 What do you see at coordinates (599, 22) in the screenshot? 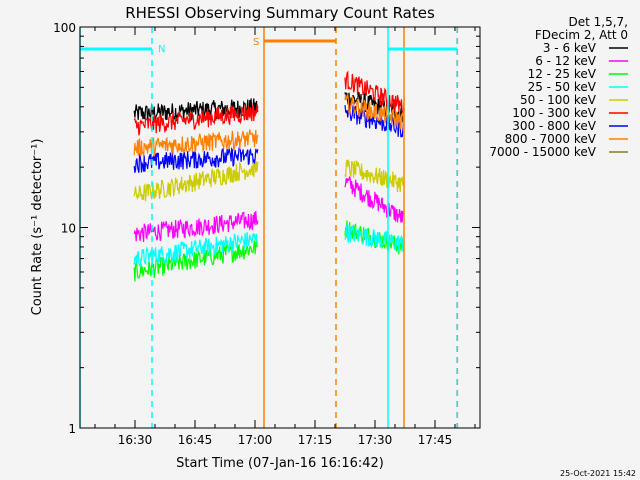
I see `legend-header-1: Det 1,5,7,` at bounding box center [599, 22].